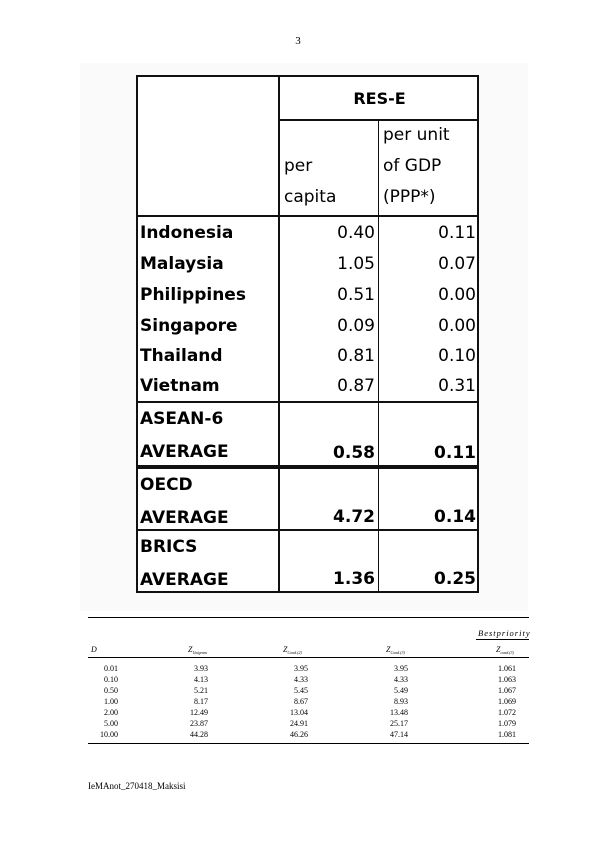 This screenshot has height=842, width=596. What do you see at coordinates (310, 723) in the screenshot?
I see `table-row: 5.00 23.87 24.91 25.17 1.079` at bounding box center [310, 723].